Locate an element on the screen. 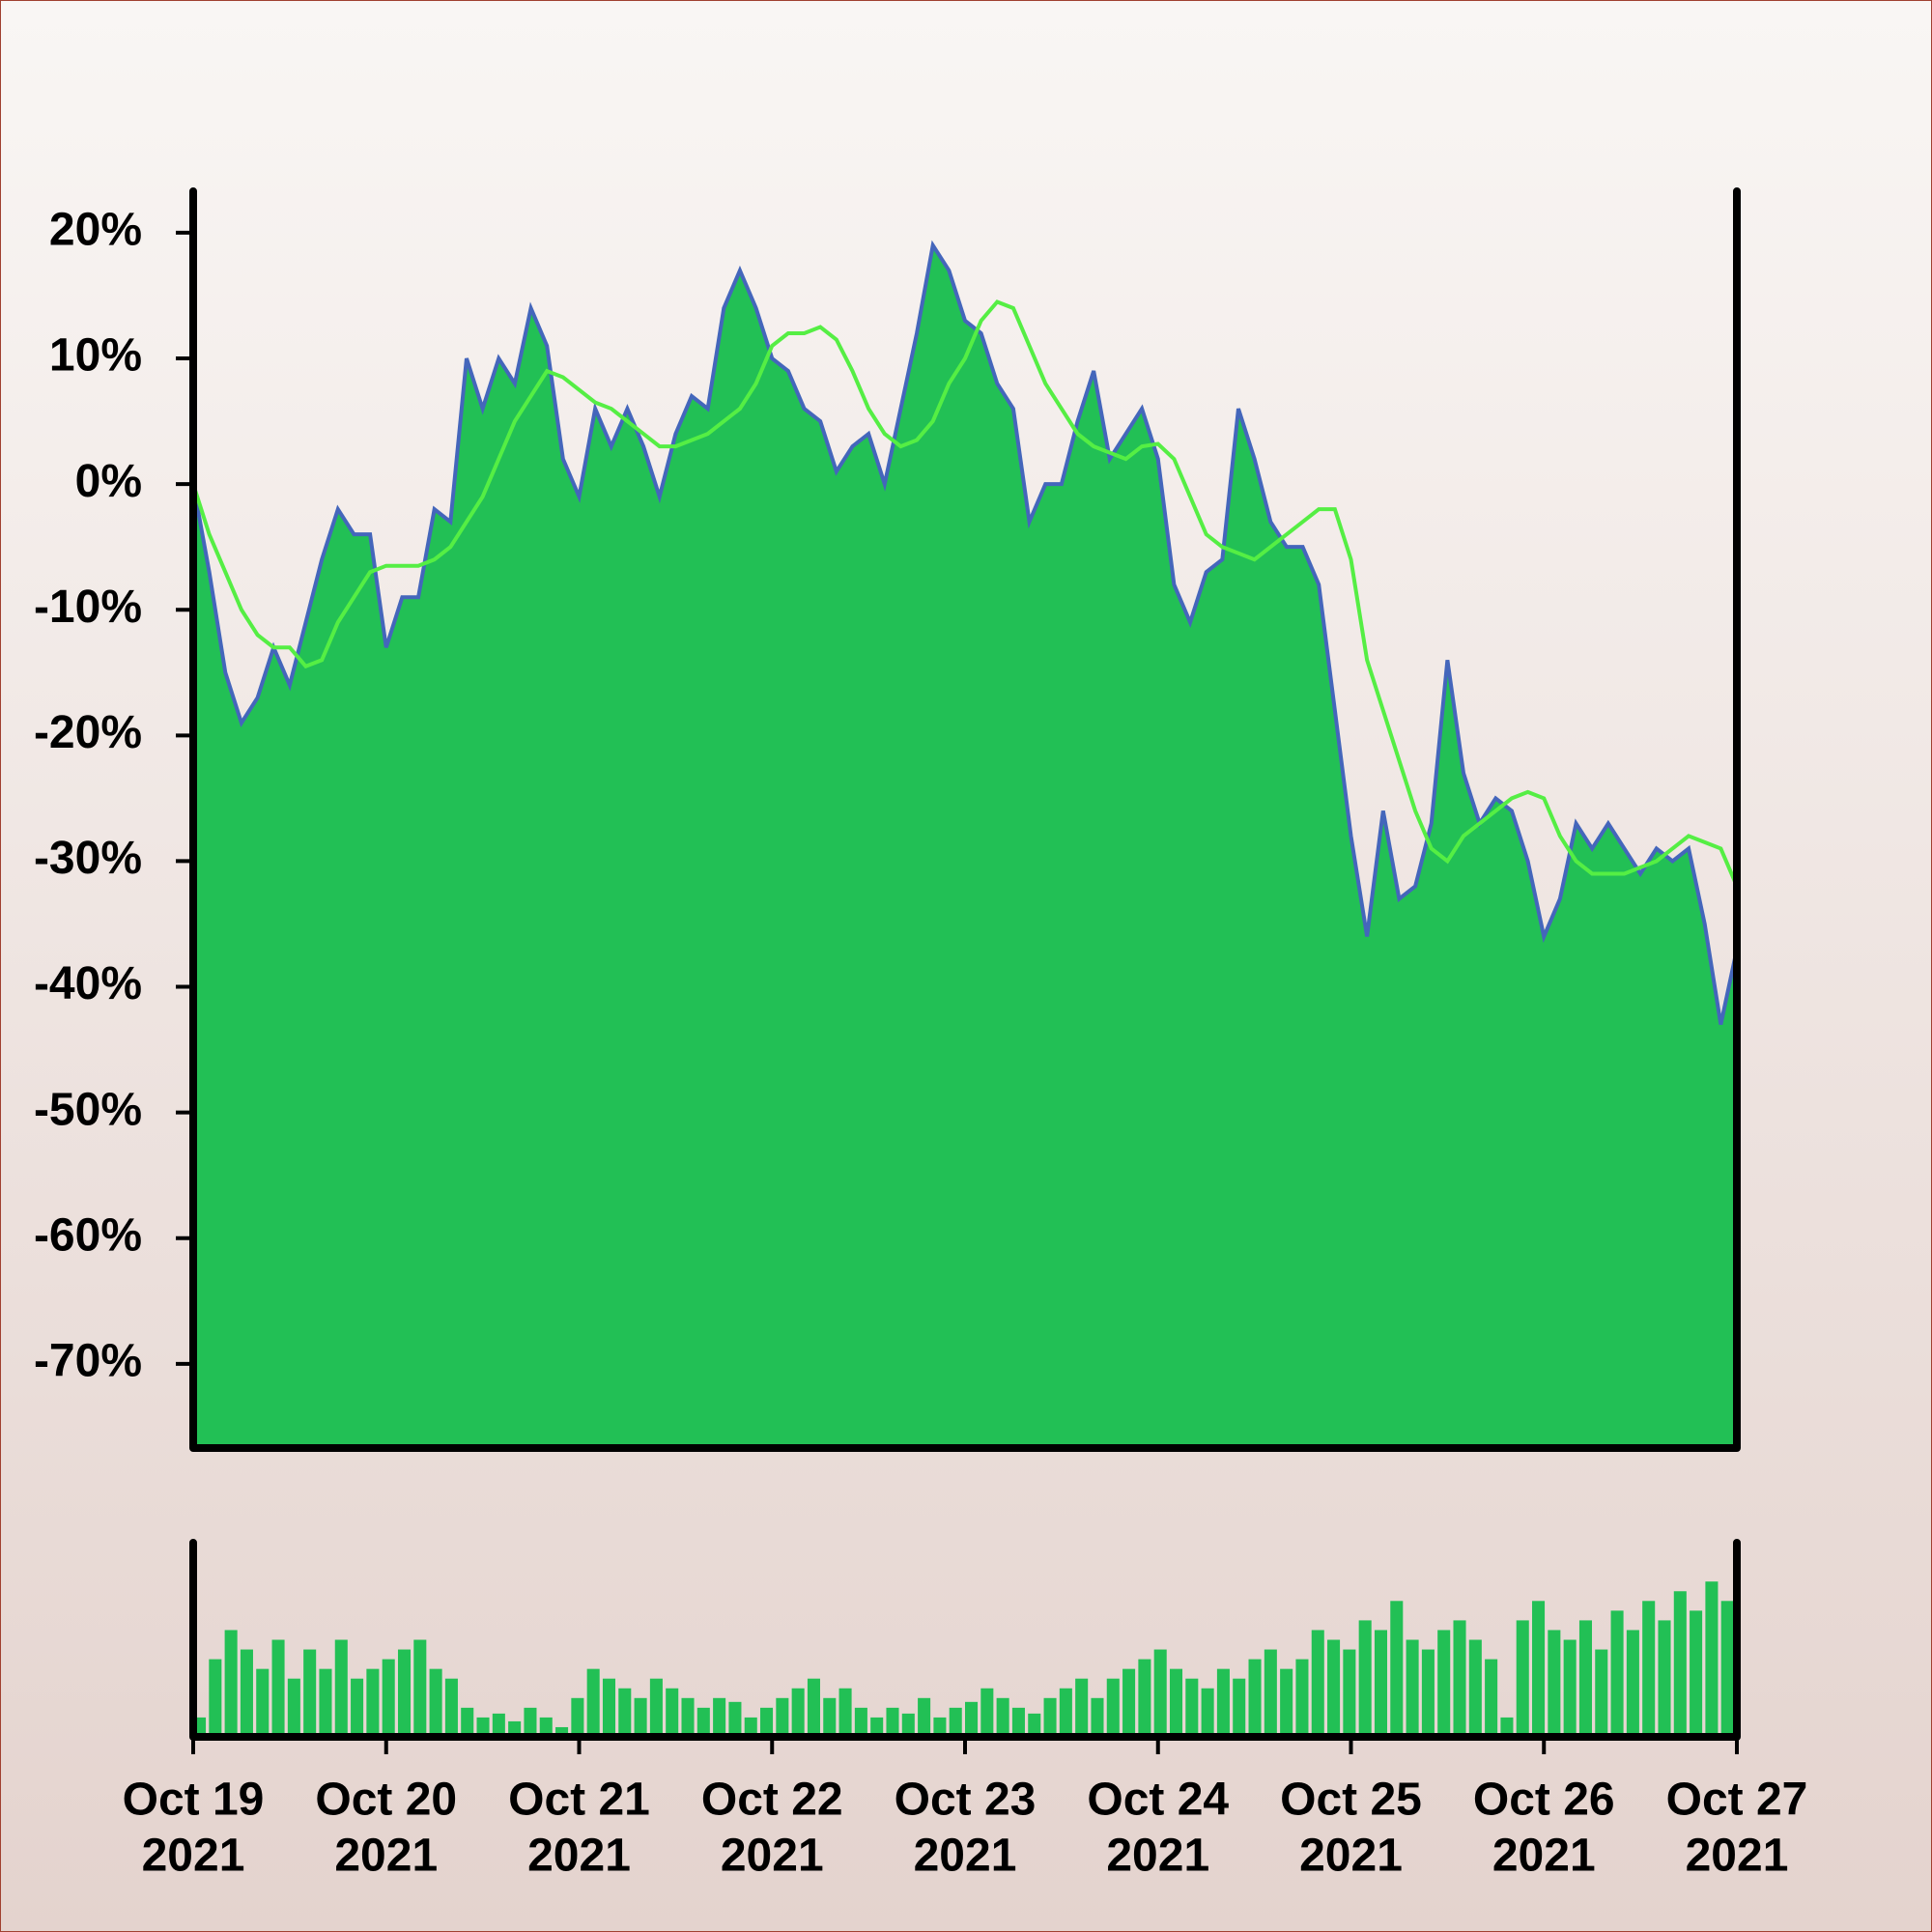  y-tick-label: 10% is located at coordinates (95, 356).